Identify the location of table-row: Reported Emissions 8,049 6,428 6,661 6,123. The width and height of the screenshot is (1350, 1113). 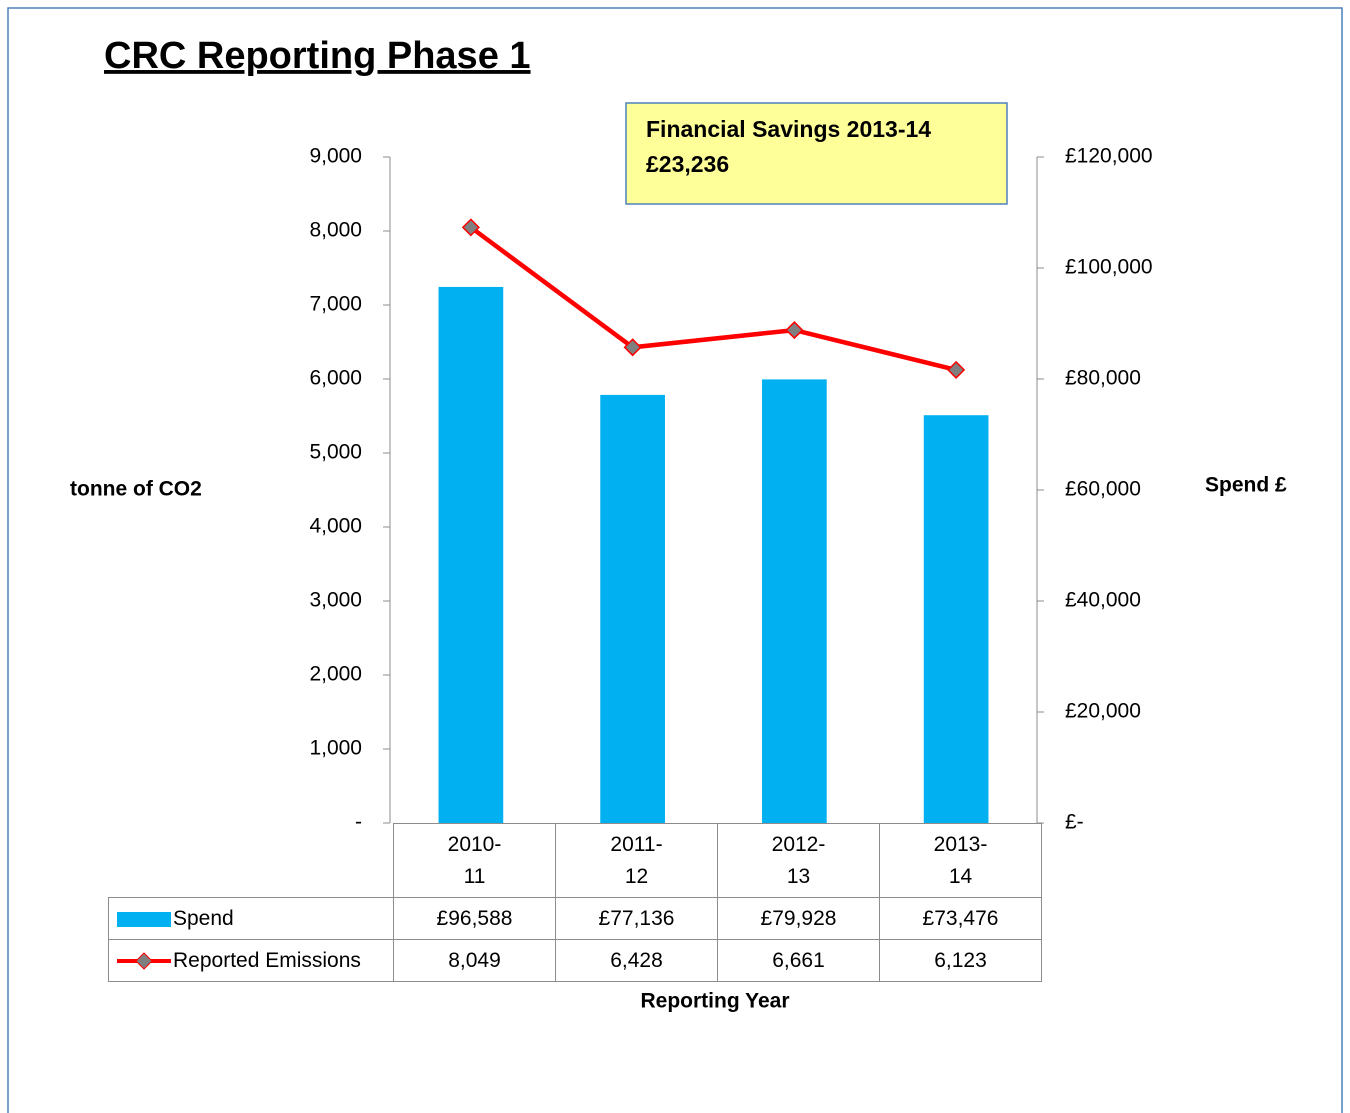
(575, 960).